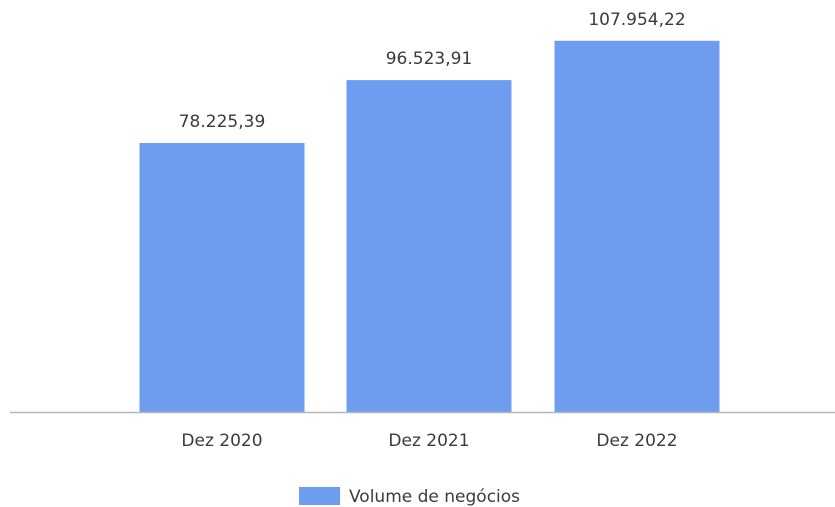 The height and width of the screenshot is (507, 835). I want to click on legend-swatch, so click(319, 496).